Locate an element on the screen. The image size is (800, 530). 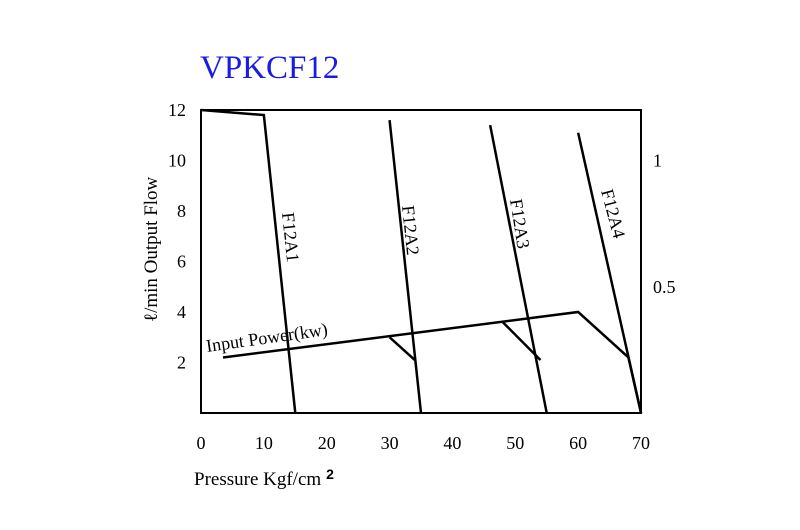
flow-line-f12a1 is located at coordinates (248, 261).